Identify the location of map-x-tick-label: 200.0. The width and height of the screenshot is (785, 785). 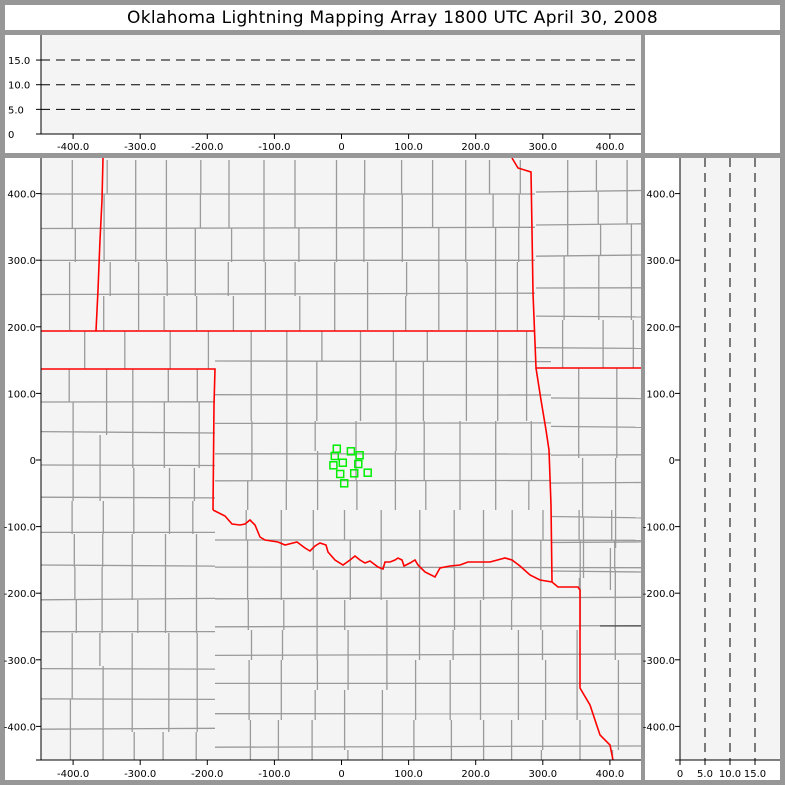
(475, 774).